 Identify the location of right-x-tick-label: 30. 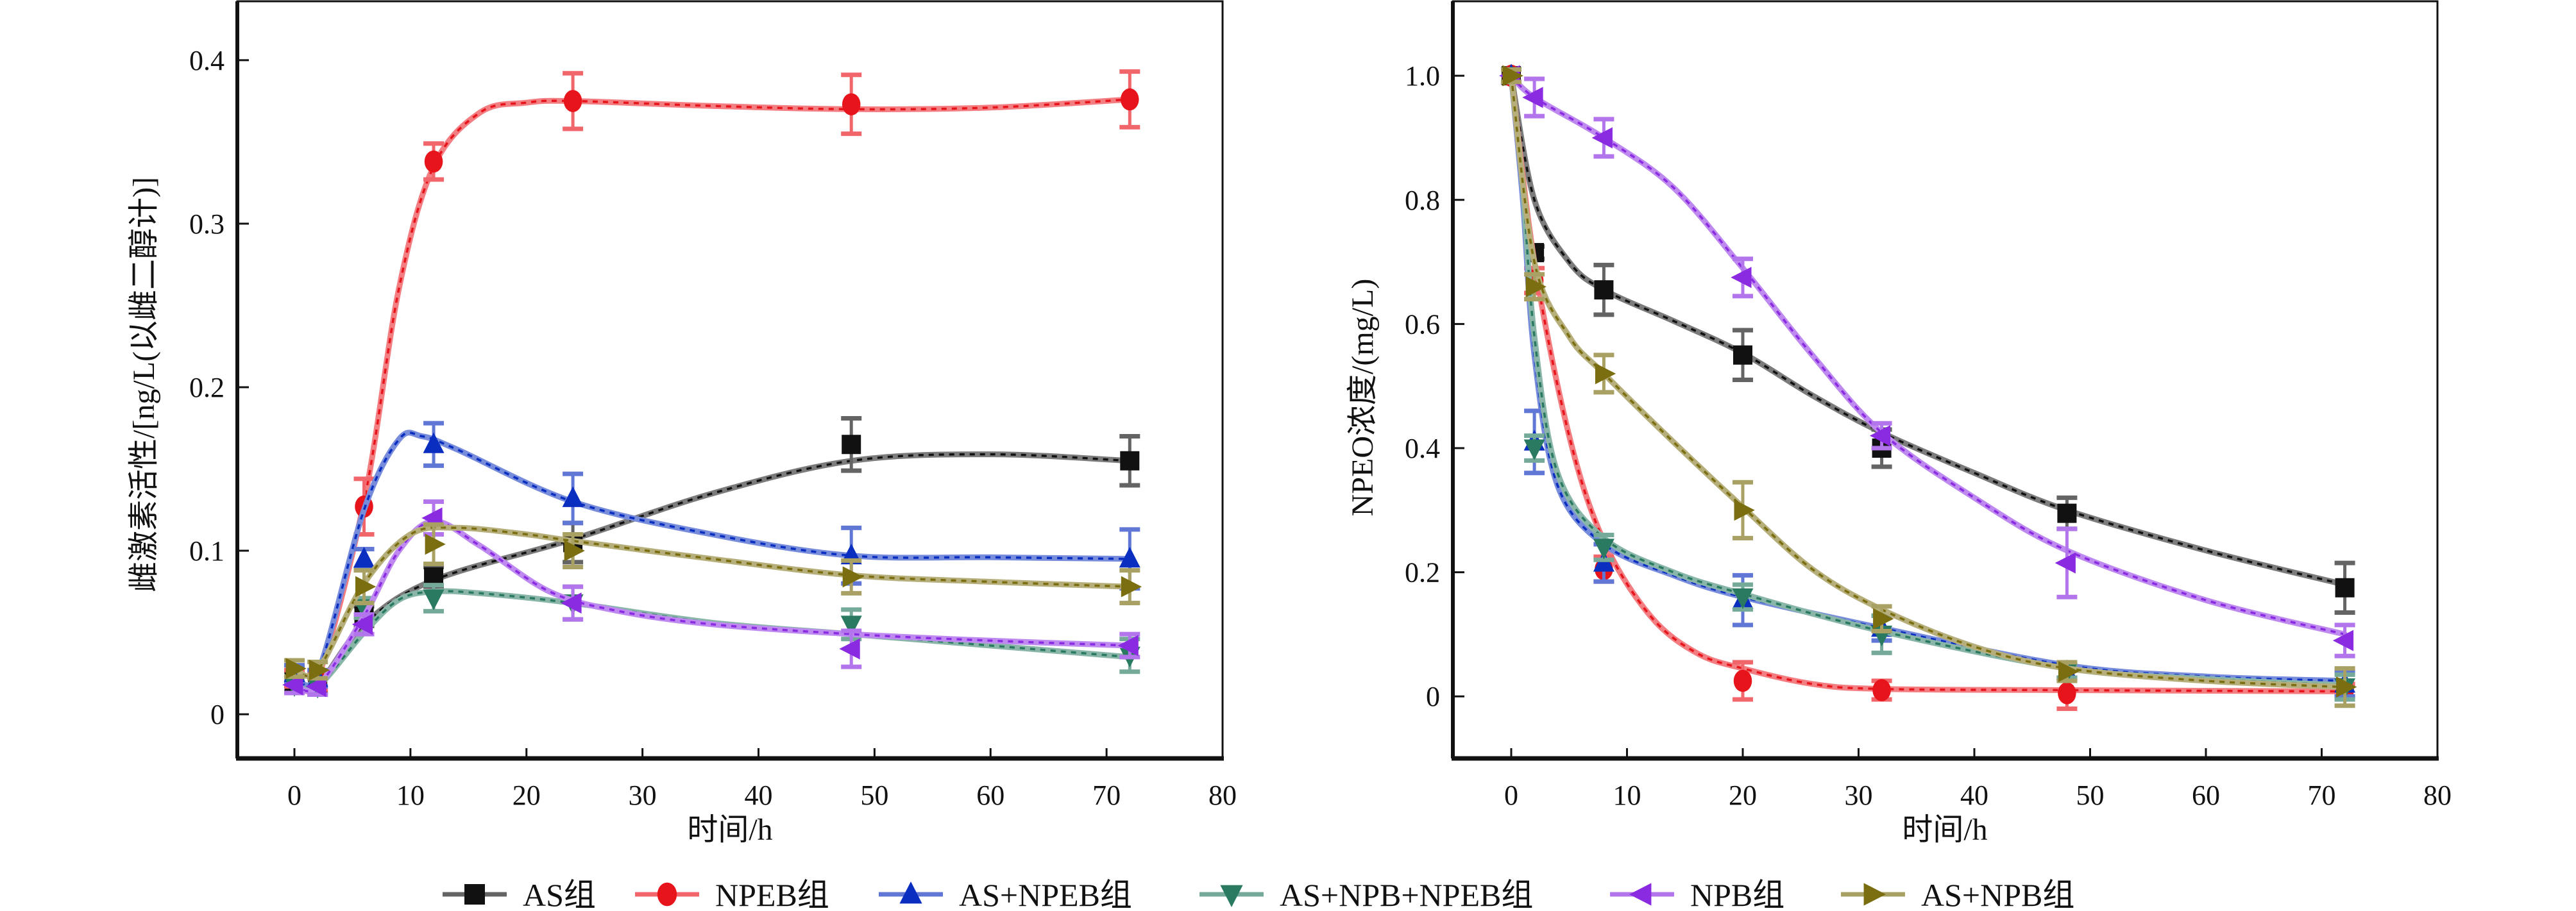
(1859, 795).